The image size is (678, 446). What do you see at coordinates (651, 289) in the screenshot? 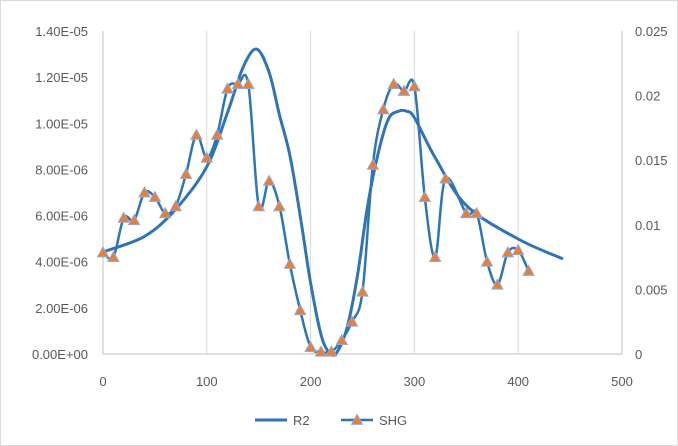
I see `y-right-tick-label: 0.005` at bounding box center [651, 289].